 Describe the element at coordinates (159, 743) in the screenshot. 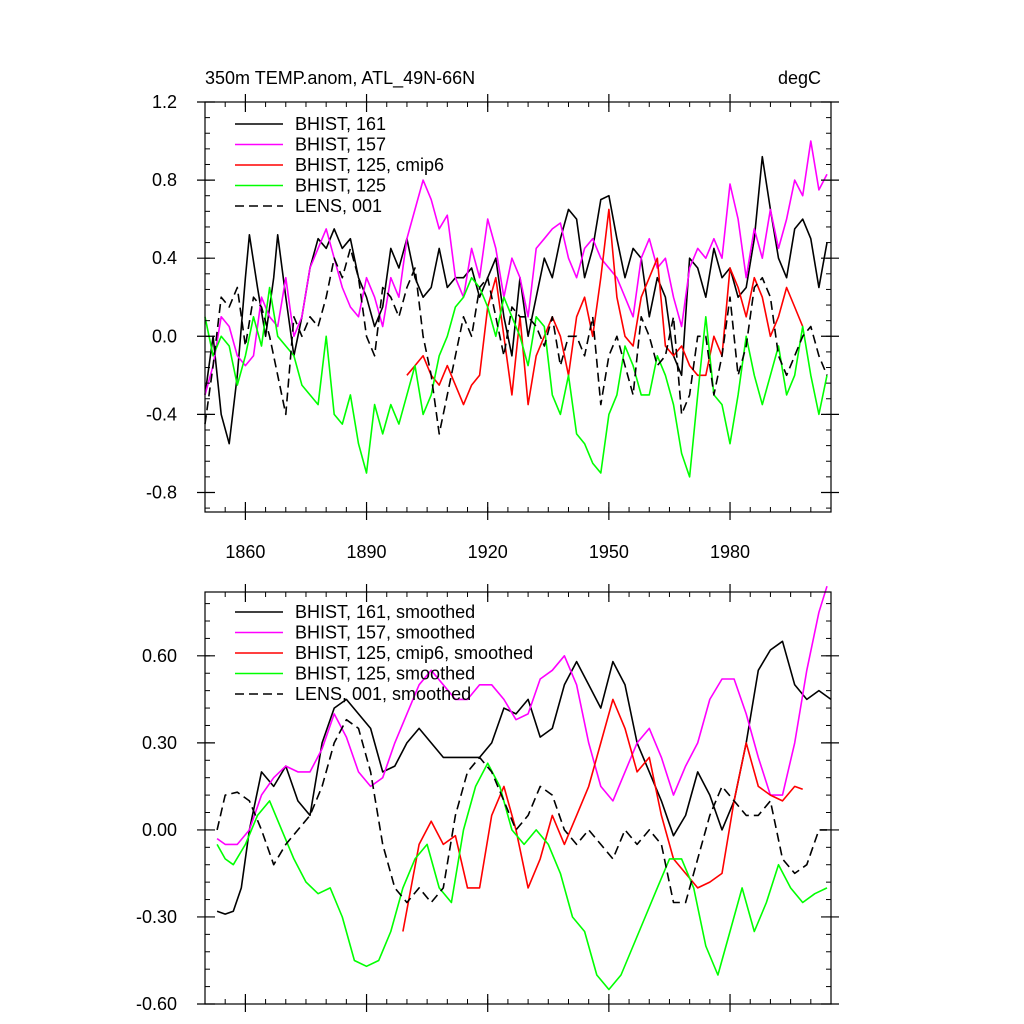

I see `y-tick-label: 0.30` at that location.